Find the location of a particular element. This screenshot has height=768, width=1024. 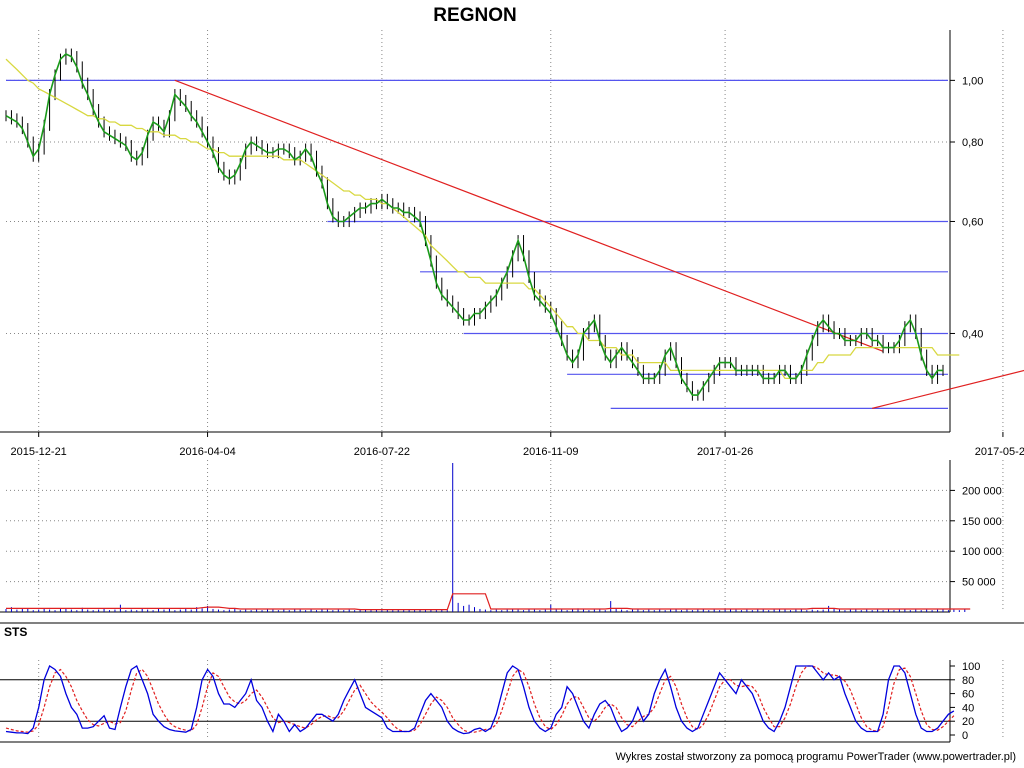

trend-line is located at coordinates (948, 389).